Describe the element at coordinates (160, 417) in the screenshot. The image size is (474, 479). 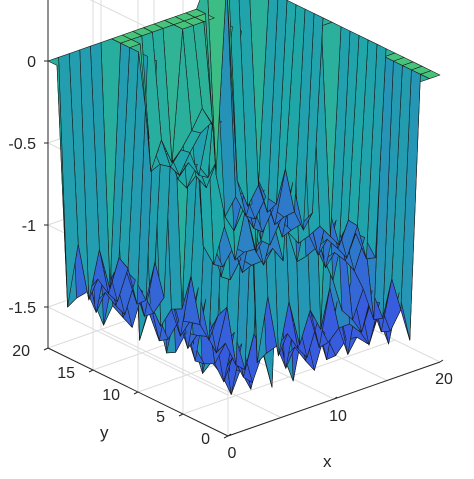
I see `y-tick-label: 5` at that location.